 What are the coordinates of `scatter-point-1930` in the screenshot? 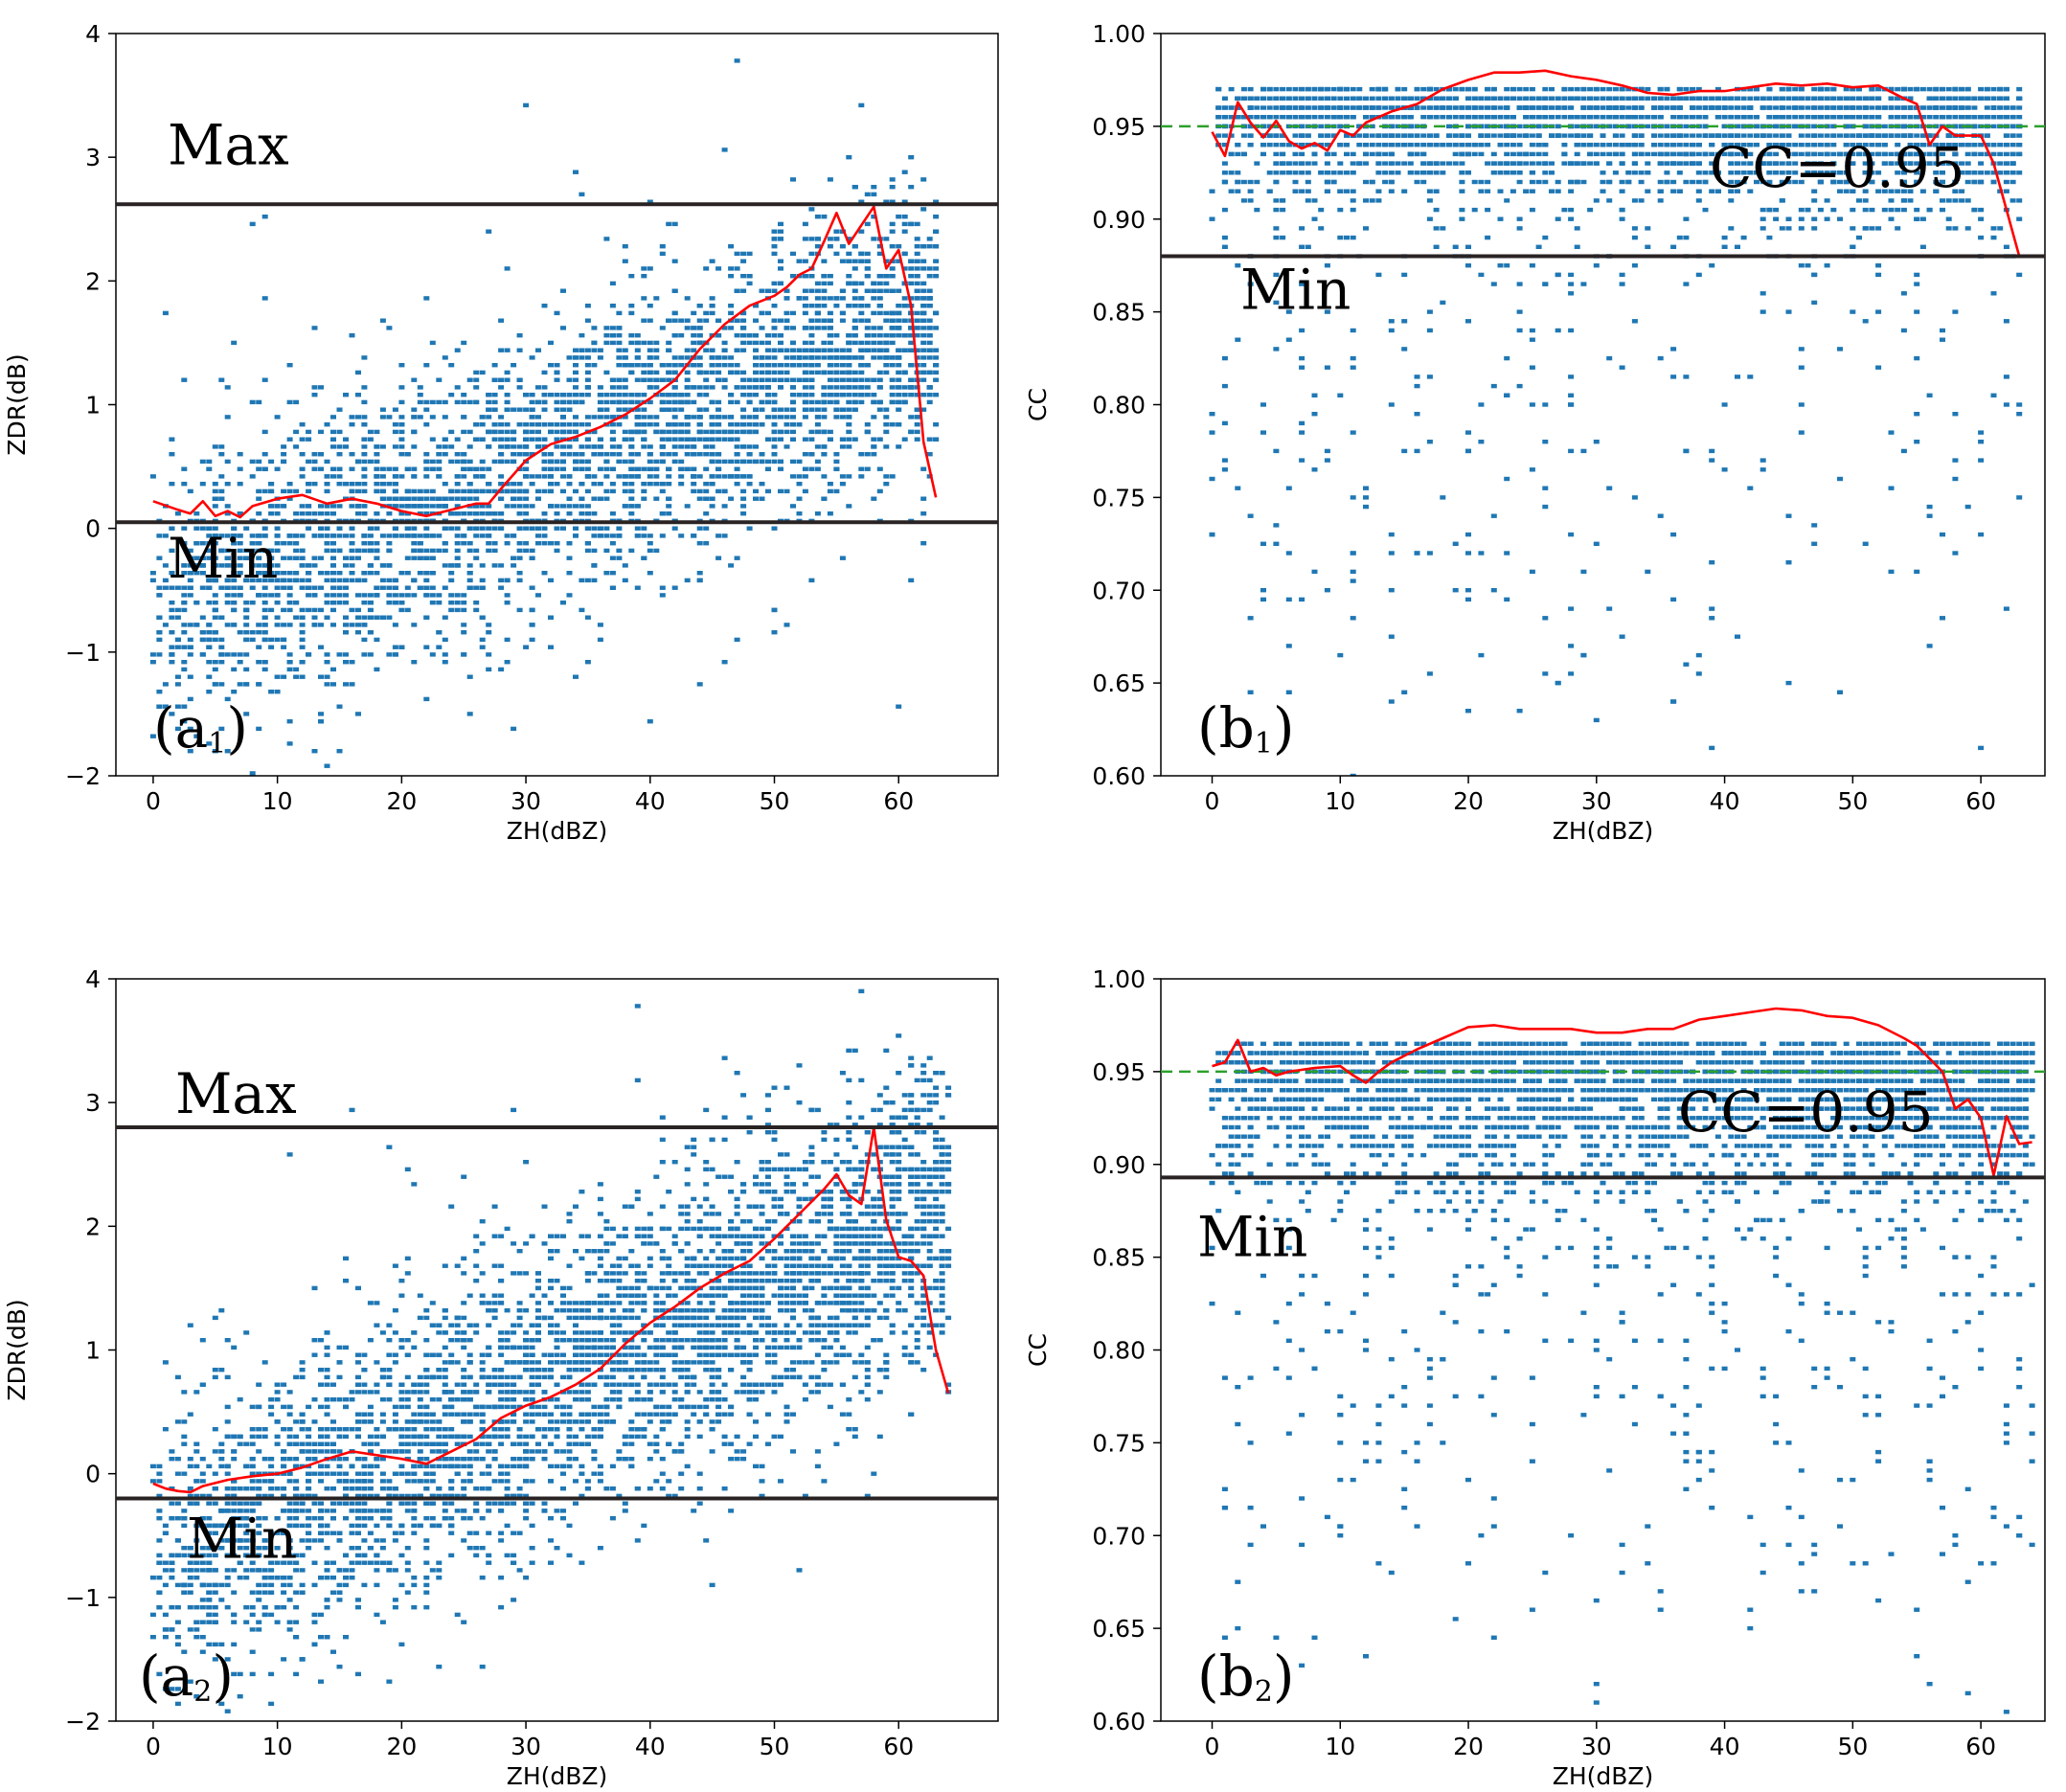 It's located at (904, 350).